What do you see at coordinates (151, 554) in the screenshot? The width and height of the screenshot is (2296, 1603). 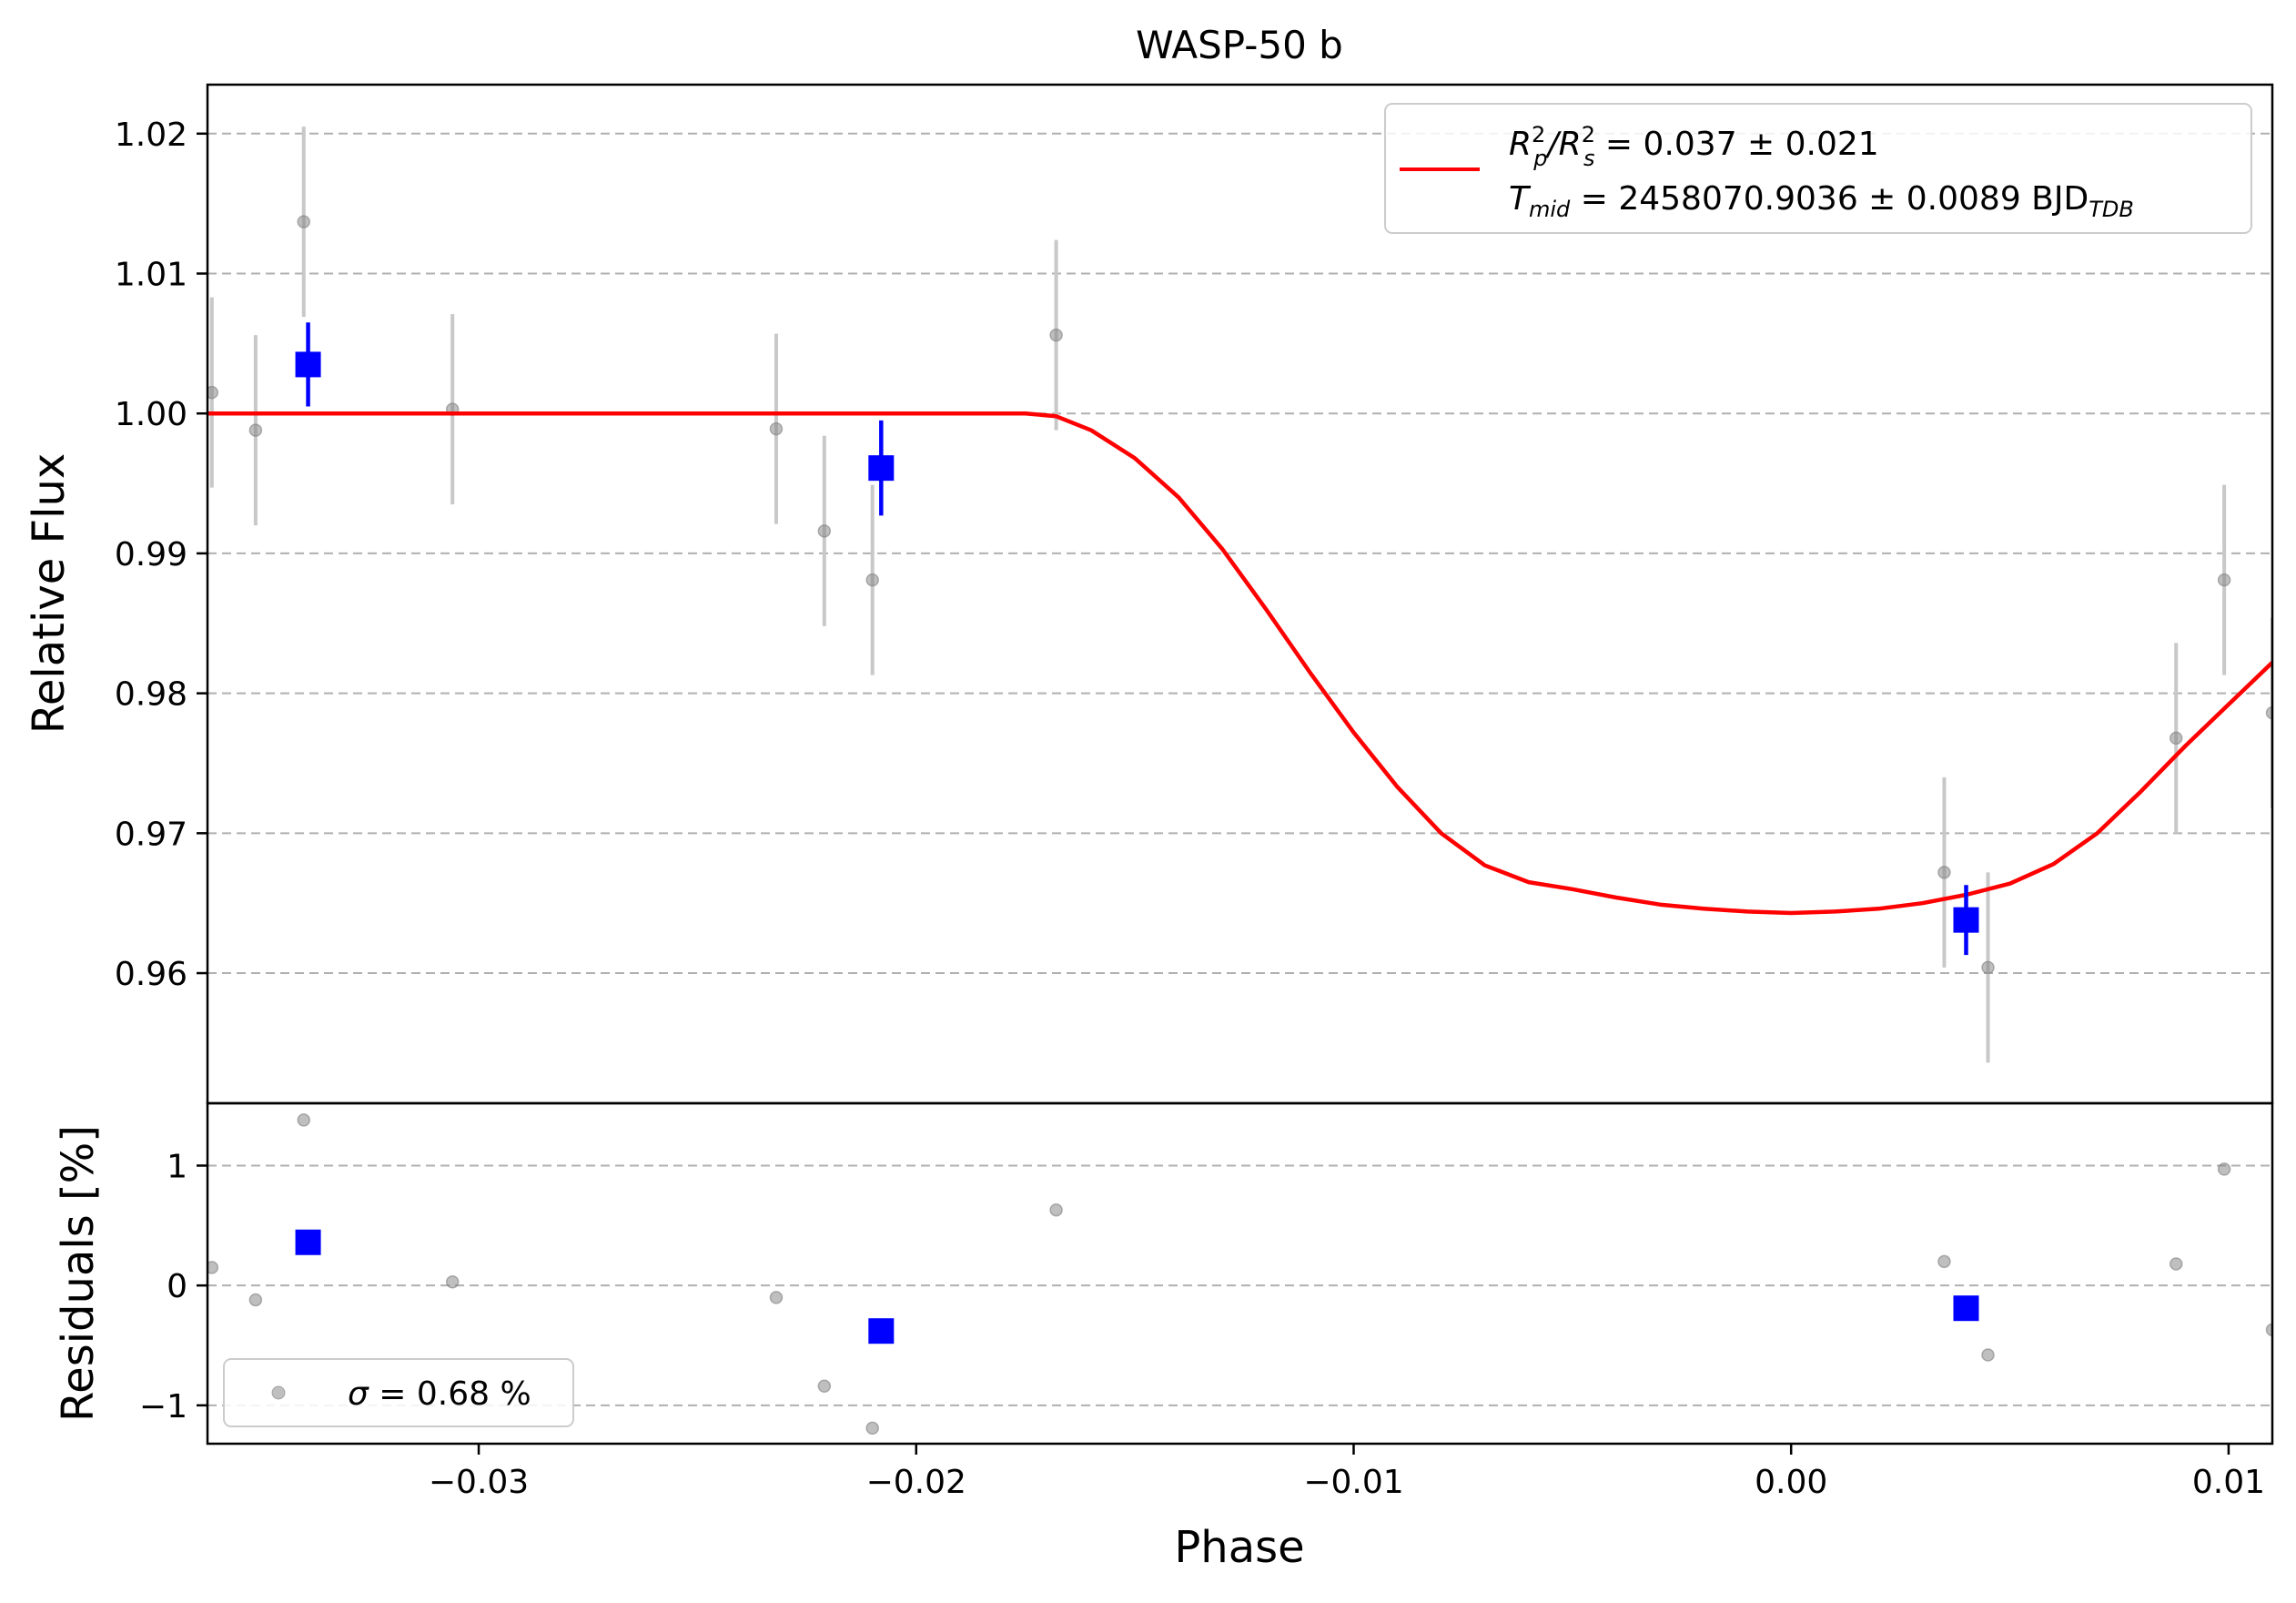 I see `main-y-tick-label: 0.99` at bounding box center [151, 554].